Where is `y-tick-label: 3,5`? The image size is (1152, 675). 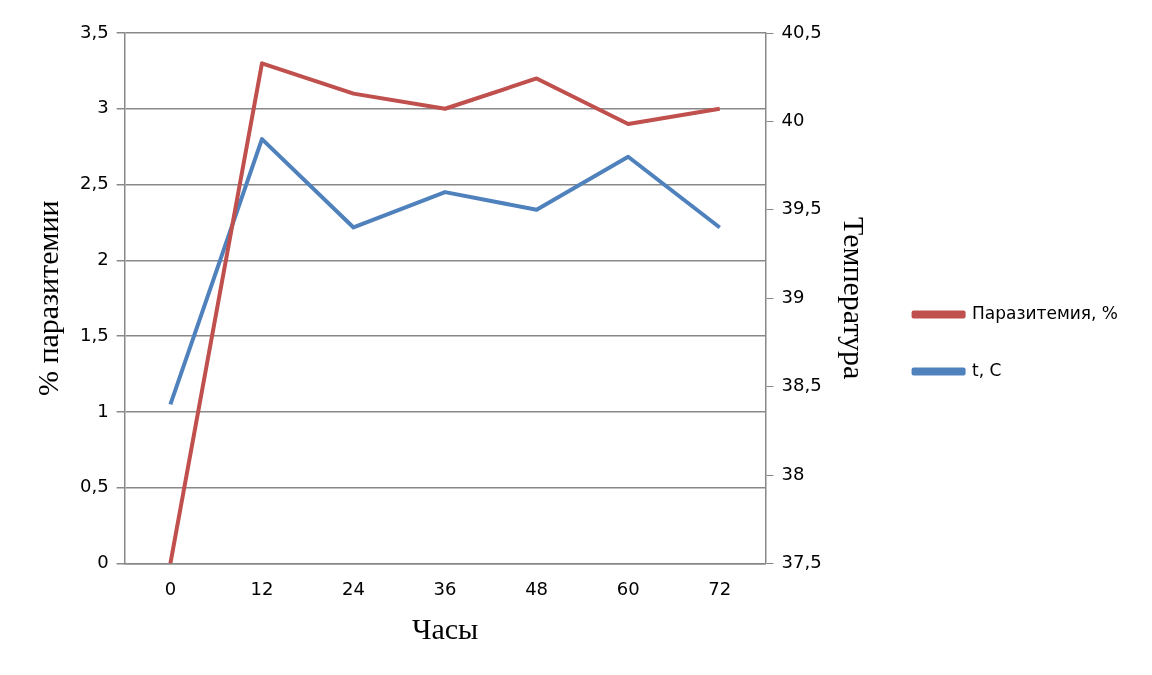
y-tick-label: 3,5 is located at coordinates (94, 31).